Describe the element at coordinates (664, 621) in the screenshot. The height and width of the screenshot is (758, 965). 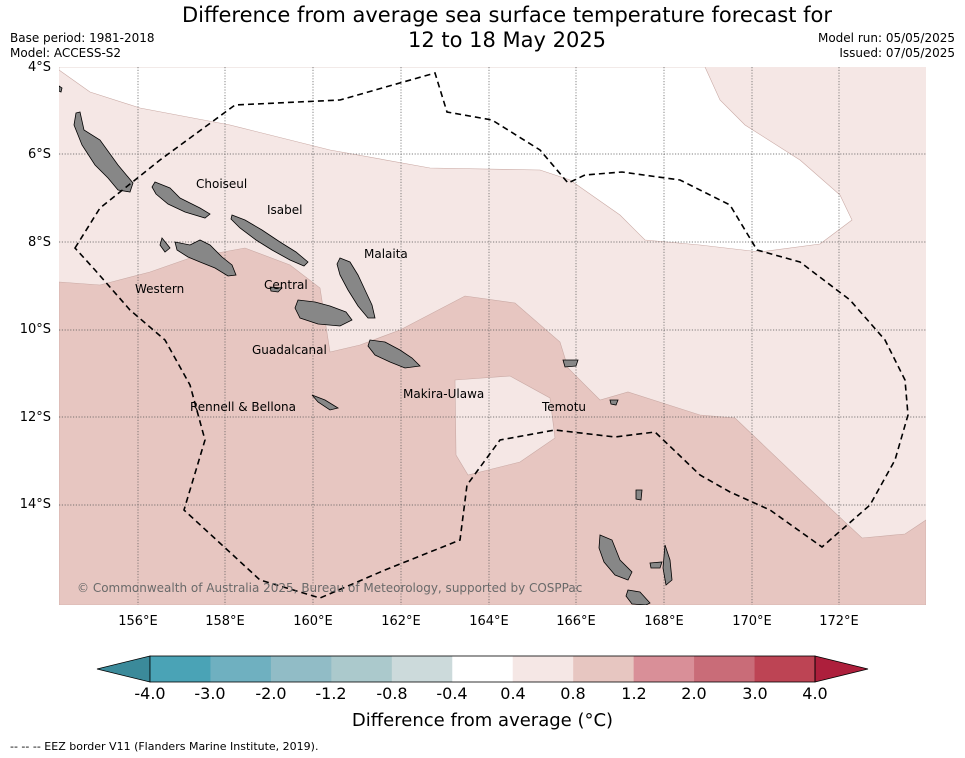
I see `lon-label-168e: 168°E` at that location.